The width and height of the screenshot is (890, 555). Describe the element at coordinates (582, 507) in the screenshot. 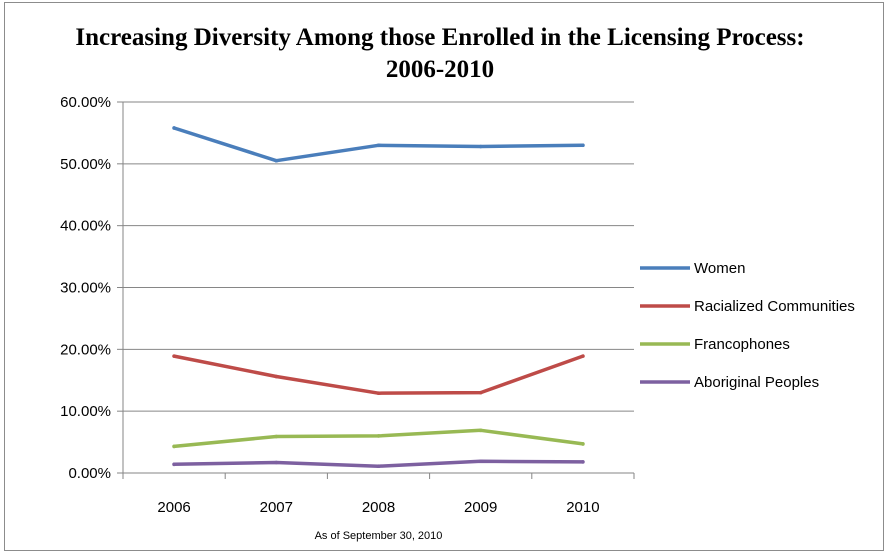

I see `x-tick-label: 2010` at that location.